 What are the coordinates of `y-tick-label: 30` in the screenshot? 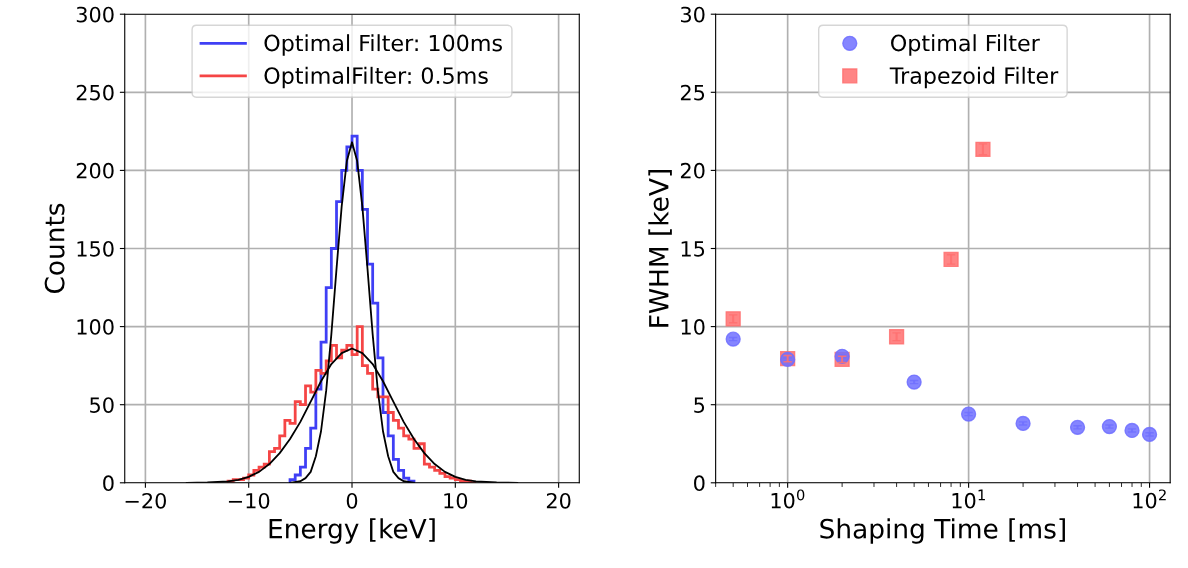 It's located at (693, 14).